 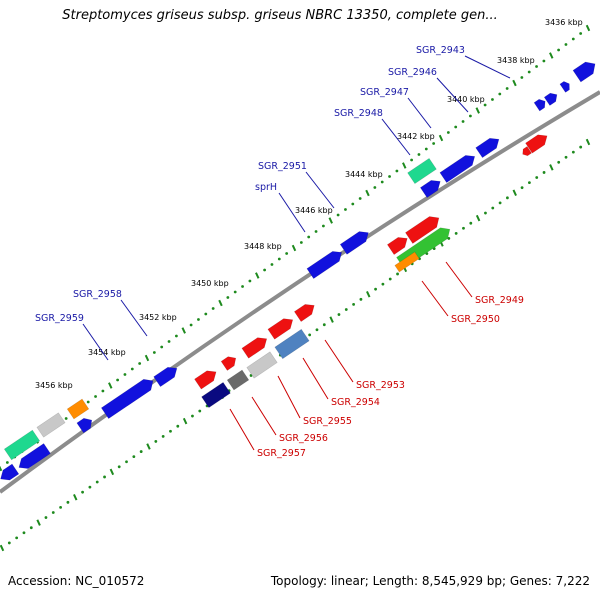 I want to click on gene-label: SGR_2951, so click(x=296, y=185).